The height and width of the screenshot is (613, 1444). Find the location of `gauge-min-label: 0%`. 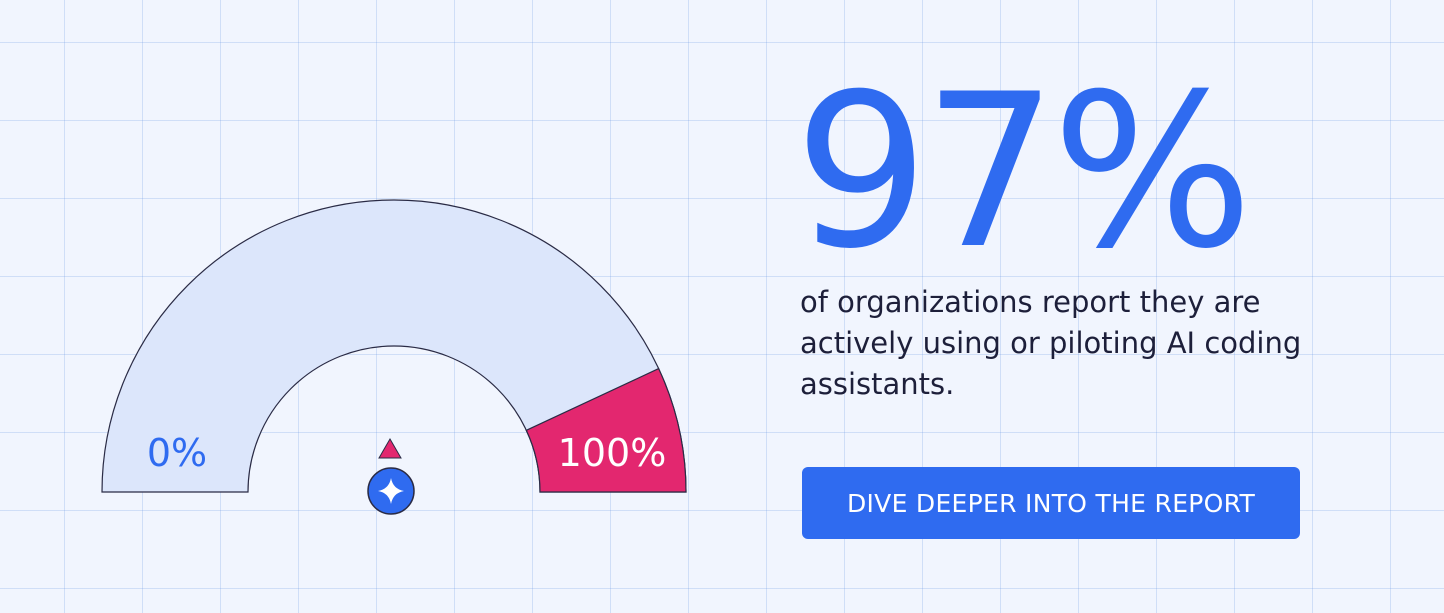

gauge-min-label: 0% is located at coordinates (177, 453).